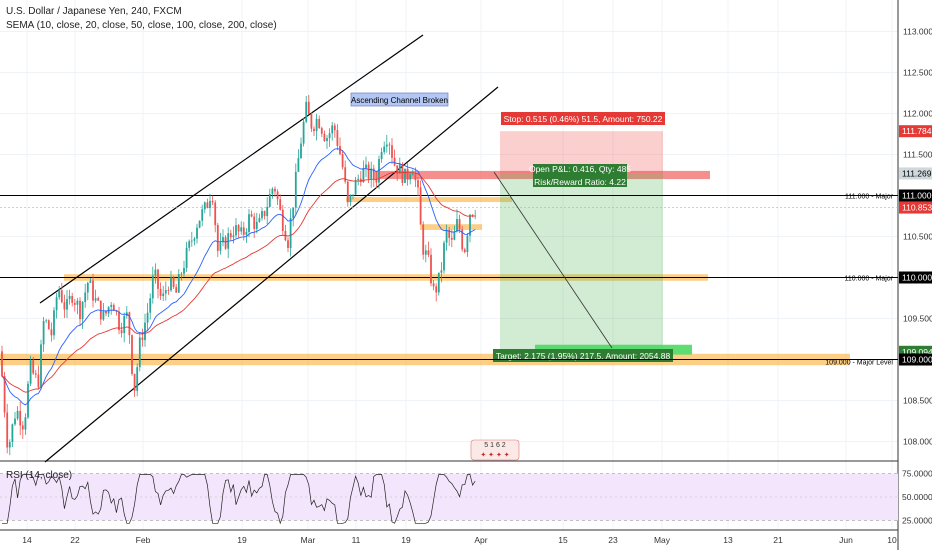 The width and height of the screenshot is (932, 550). I want to click on pnl-label: Open P&L: 0.416, Qty: 485, so click(580, 169).